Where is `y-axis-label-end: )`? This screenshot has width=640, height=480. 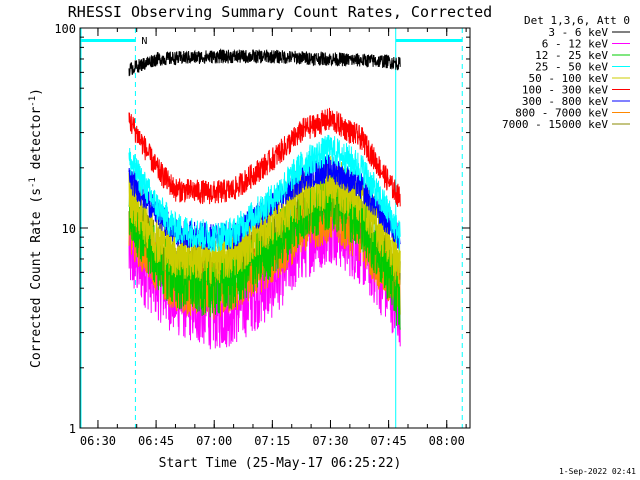
y-axis-label-end: ) is located at coordinates (36, 92).